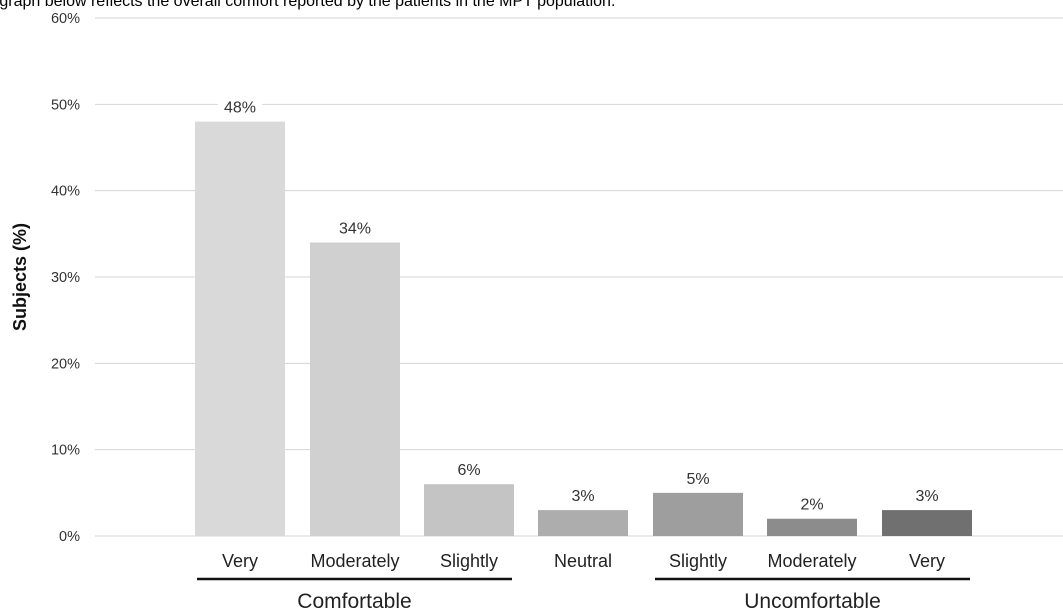 Image resolution: width=1063 pixels, height=615 pixels. I want to click on data-label: 34%, so click(355, 228).